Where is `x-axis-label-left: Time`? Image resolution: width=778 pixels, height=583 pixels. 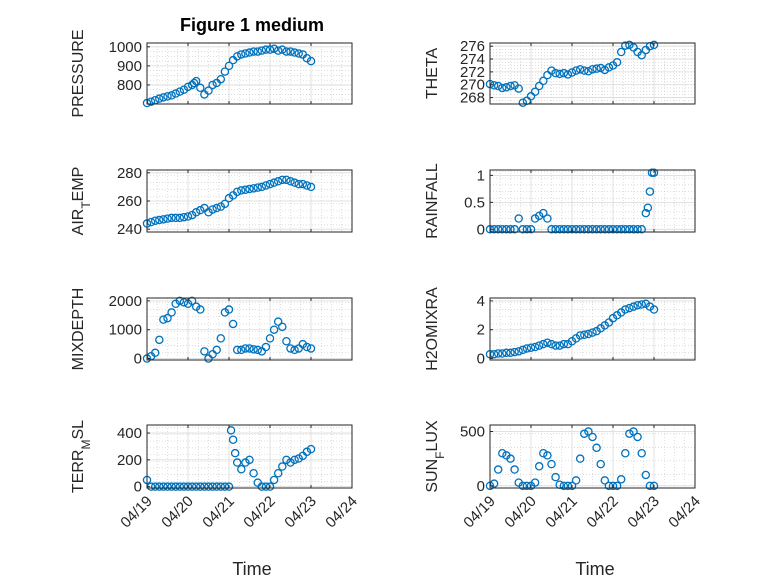 x-axis-label-left: Time is located at coordinates (251, 569).